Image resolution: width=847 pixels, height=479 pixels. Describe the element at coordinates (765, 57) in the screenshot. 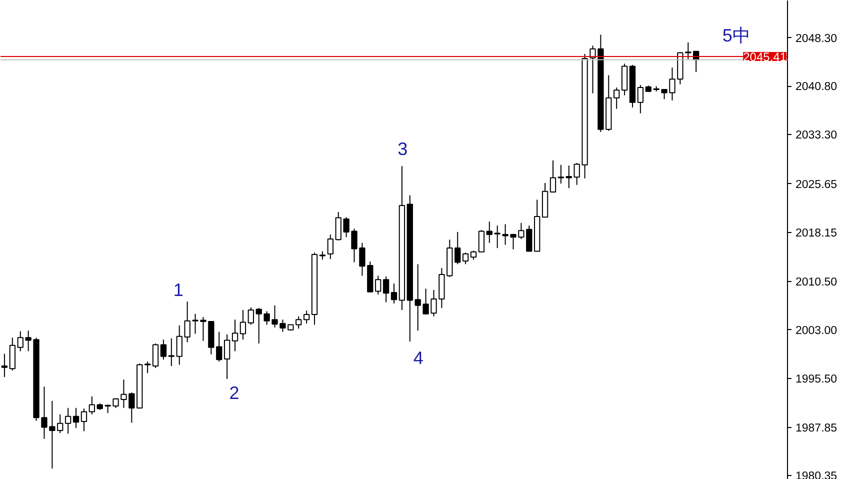

I see `ref-line-label: 2045.41` at that location.